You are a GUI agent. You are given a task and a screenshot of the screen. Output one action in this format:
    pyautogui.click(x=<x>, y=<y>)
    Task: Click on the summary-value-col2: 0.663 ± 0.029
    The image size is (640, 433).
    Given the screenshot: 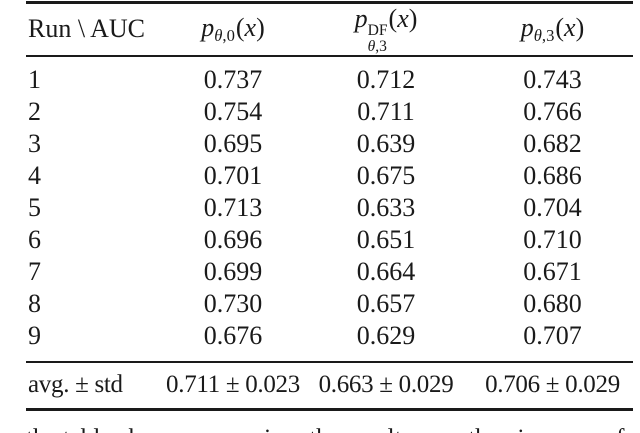 What is the action you would take?
    pyautogui.click(x=386, y=385)
    